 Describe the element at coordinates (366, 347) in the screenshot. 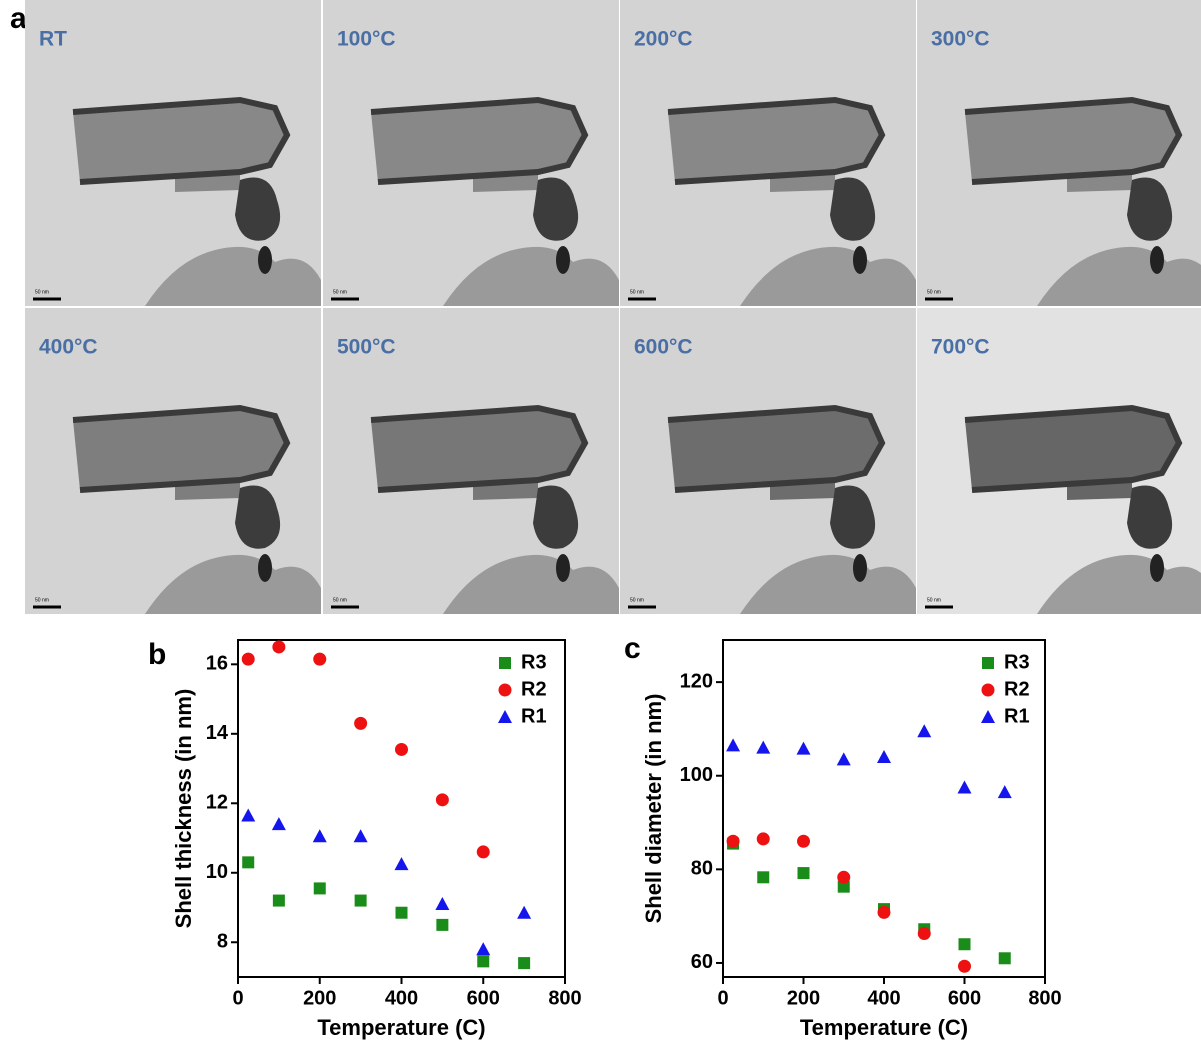

I see `micrograph-label: 500°C` at that location.